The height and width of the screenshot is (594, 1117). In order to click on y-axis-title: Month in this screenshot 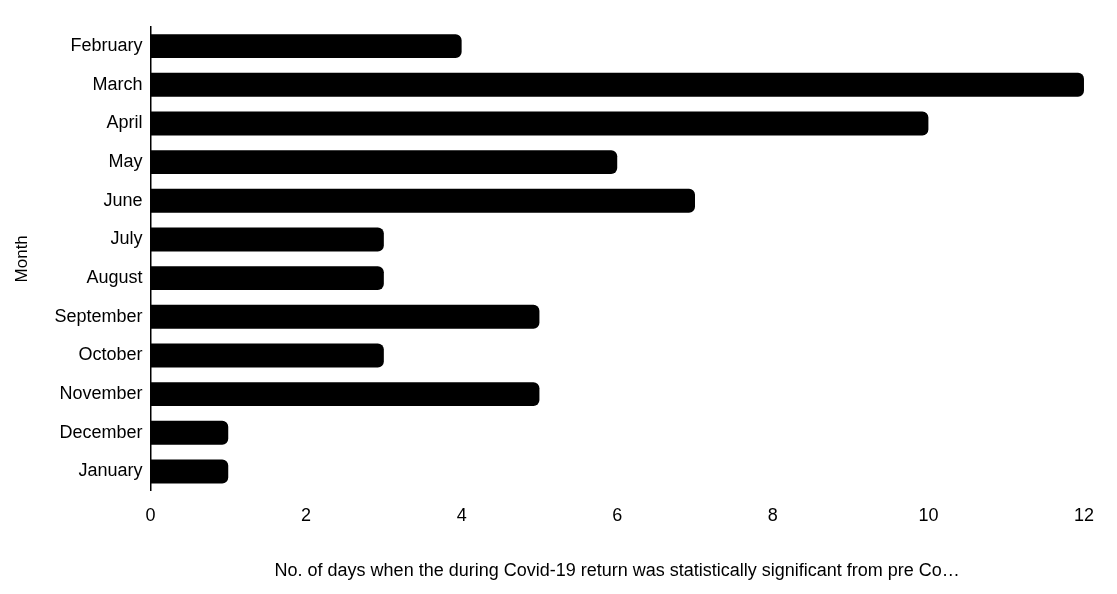, I will do `click(21, 259)`.